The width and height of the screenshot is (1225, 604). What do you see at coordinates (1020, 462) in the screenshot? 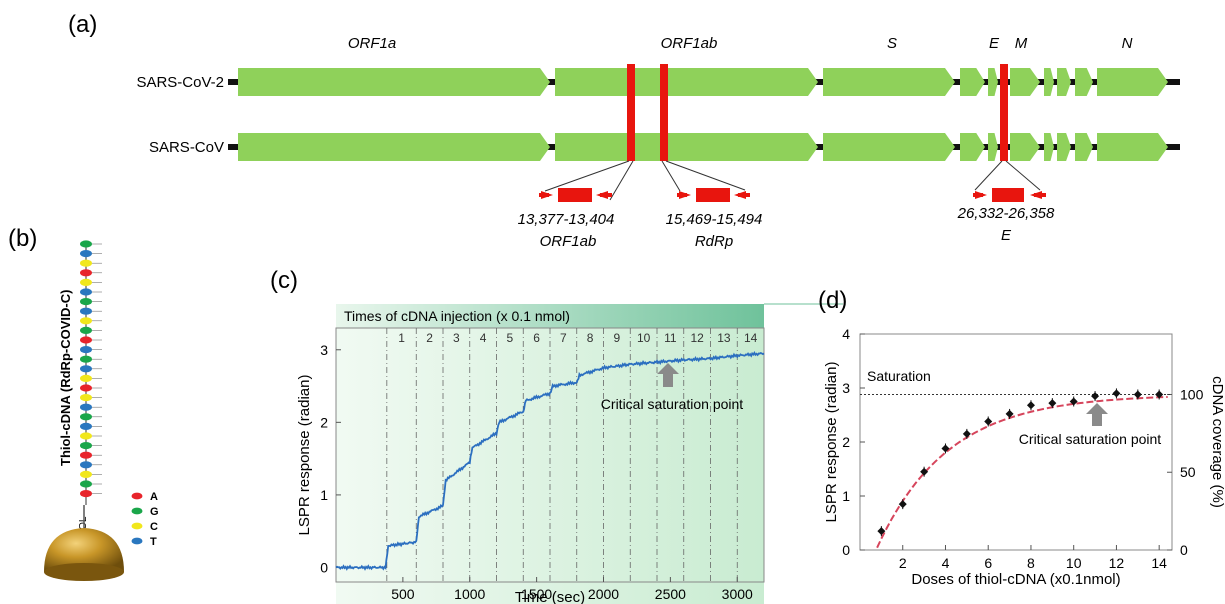
I see `data-points-d` at bounding box center [1020, 462].